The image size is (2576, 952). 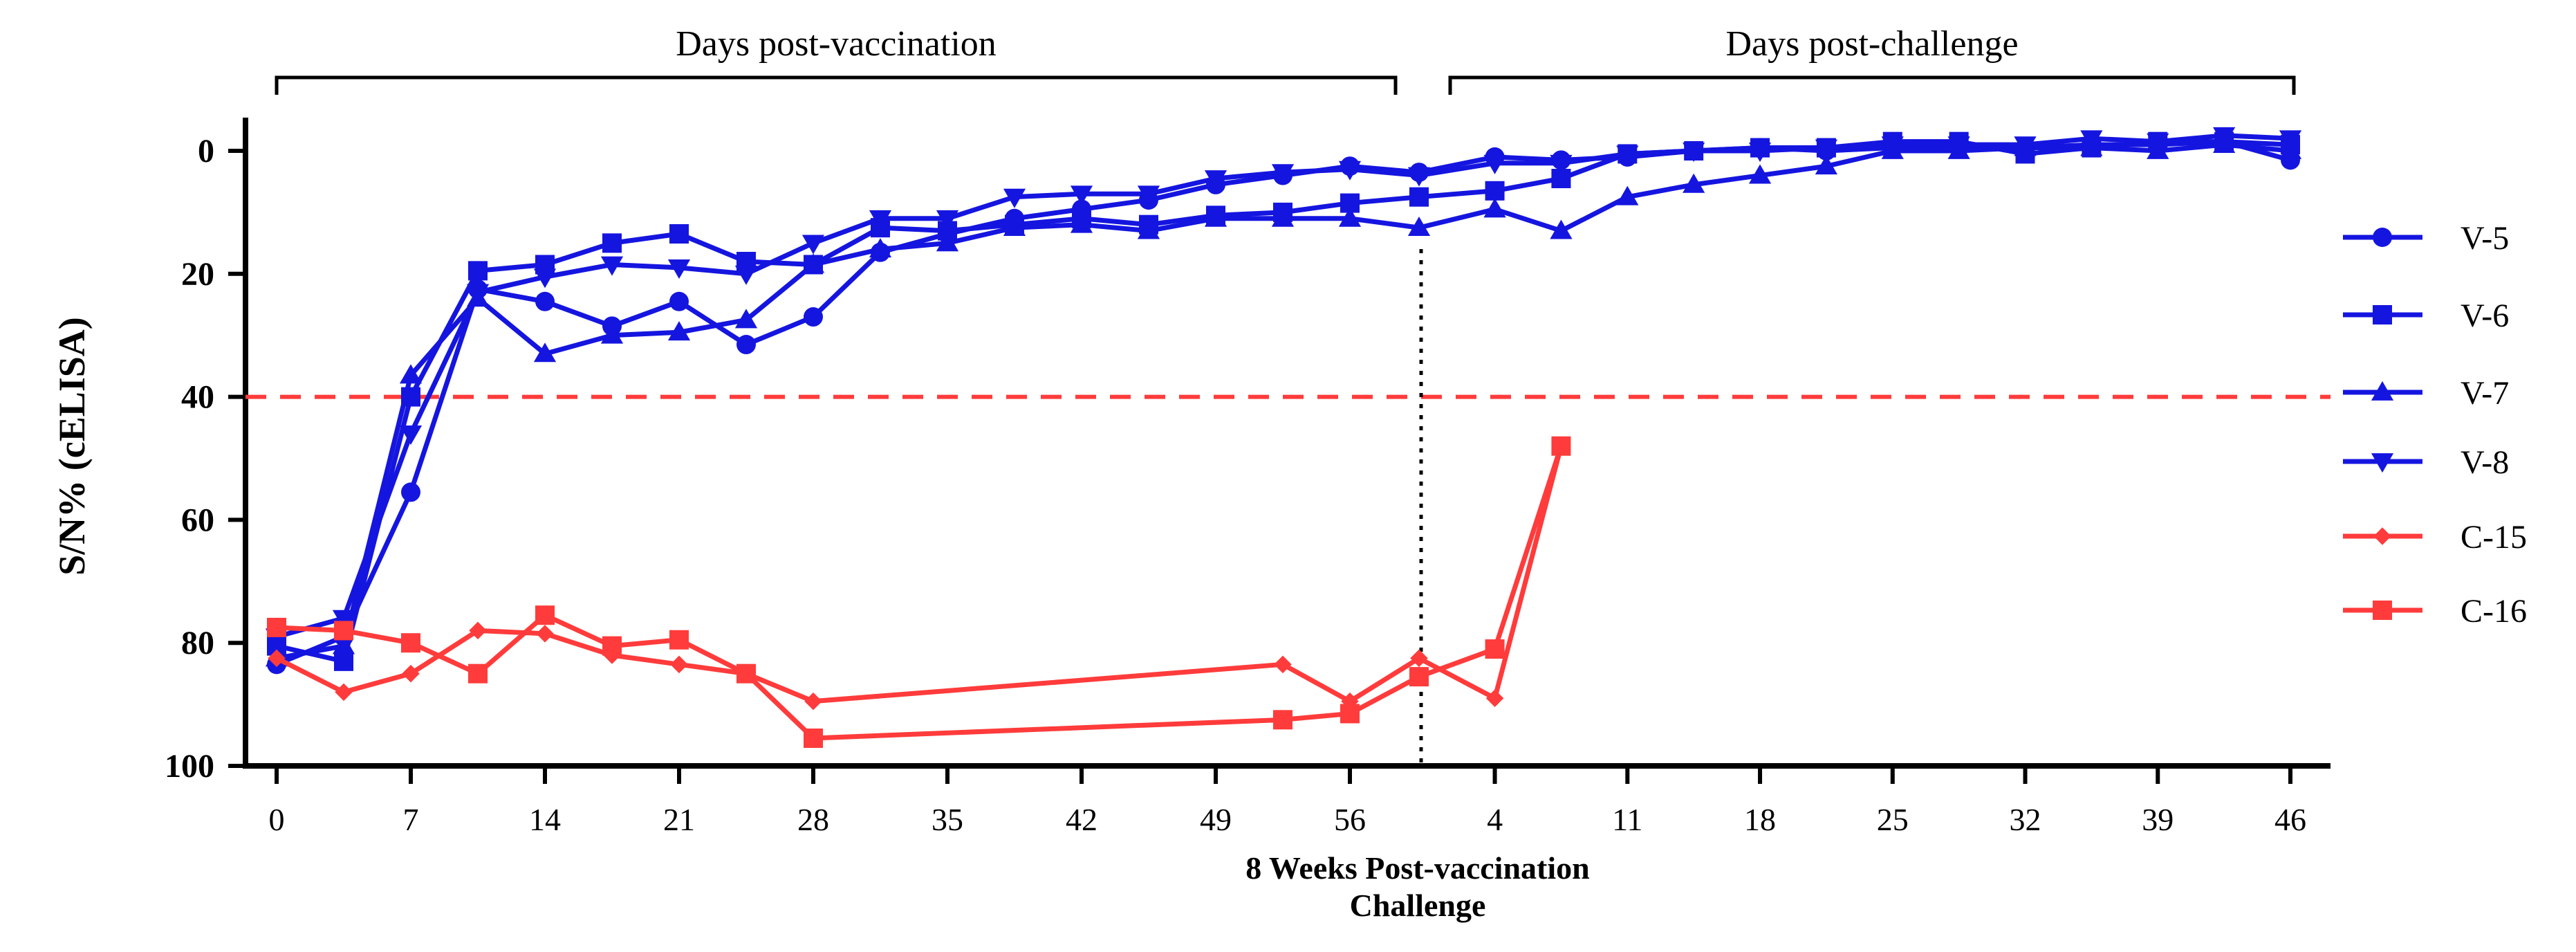 I want to click on x-tick-label: 35, so click(x=947, y=820).